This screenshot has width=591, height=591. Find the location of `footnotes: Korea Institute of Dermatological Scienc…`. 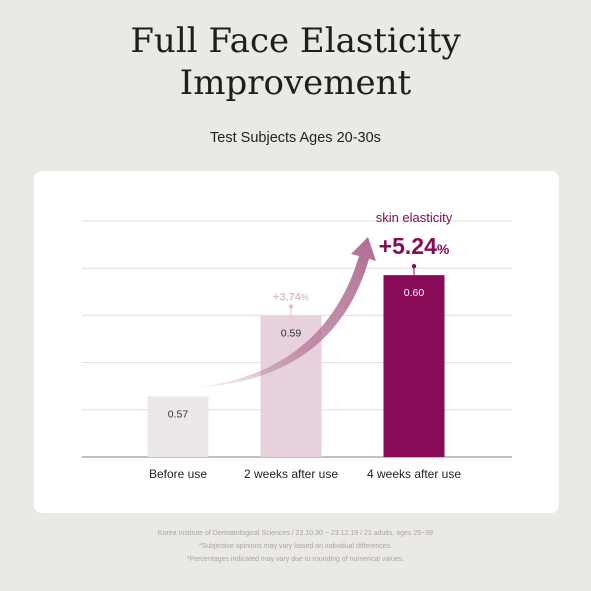

footnotes: Korea Institute of Dermatological Scienc… is located at coordinates (295, 546).